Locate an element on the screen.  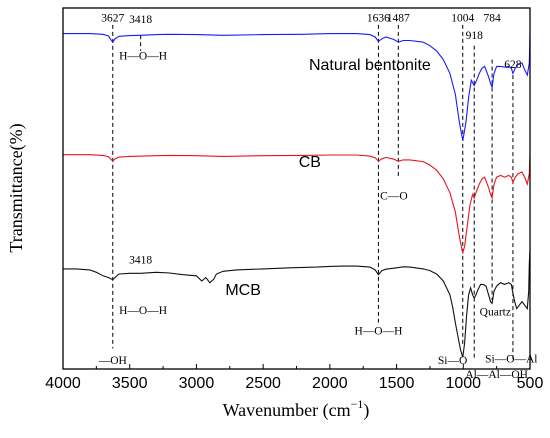
peak-label: 1487 is located at coordinates (398, 18).